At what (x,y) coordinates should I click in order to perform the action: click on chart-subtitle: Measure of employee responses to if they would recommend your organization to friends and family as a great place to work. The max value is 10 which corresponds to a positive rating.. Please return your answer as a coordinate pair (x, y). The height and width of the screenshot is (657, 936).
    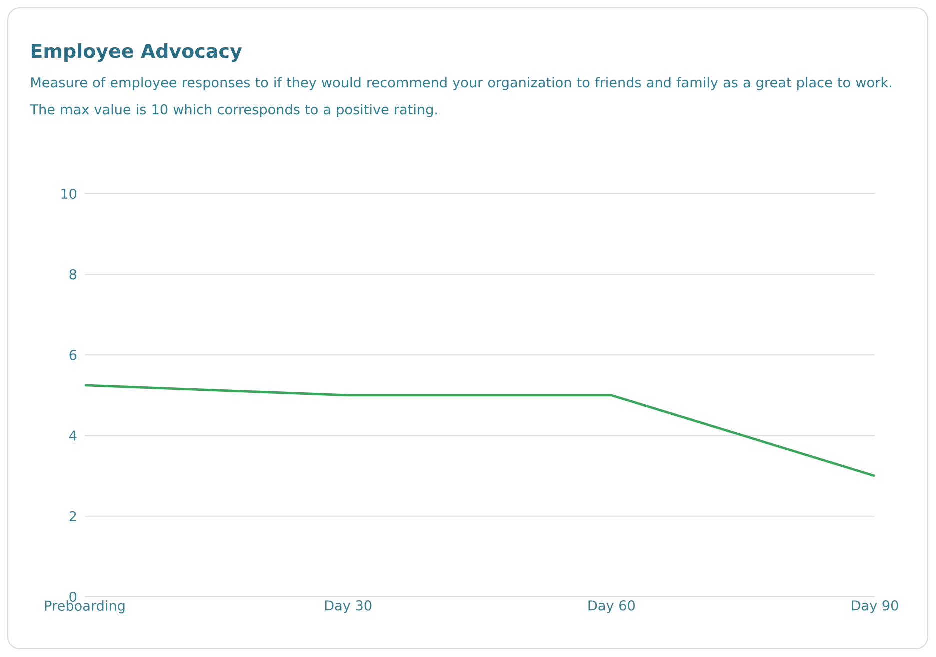
    Looking at the image, I should click on (461, 97).